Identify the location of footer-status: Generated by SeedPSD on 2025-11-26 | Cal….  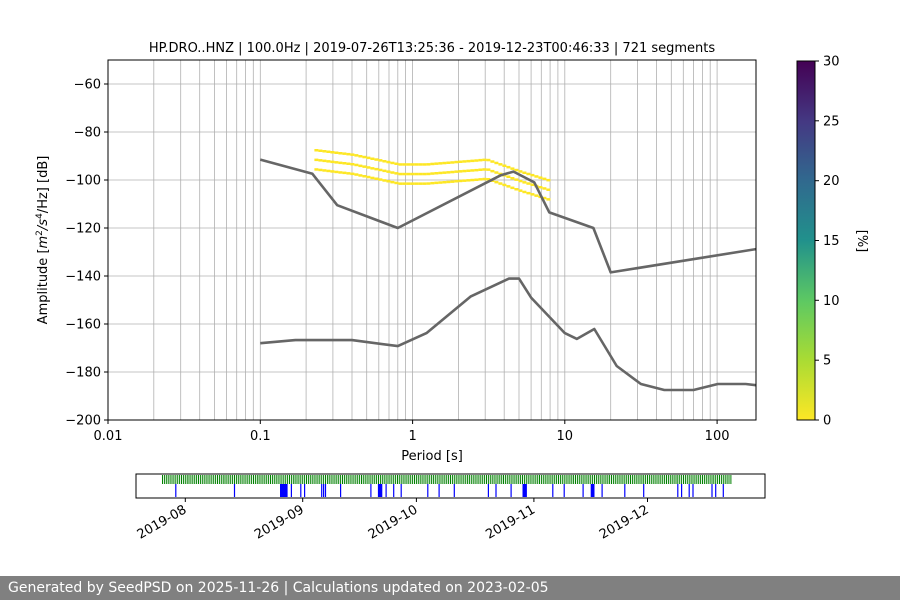
(450, 588).